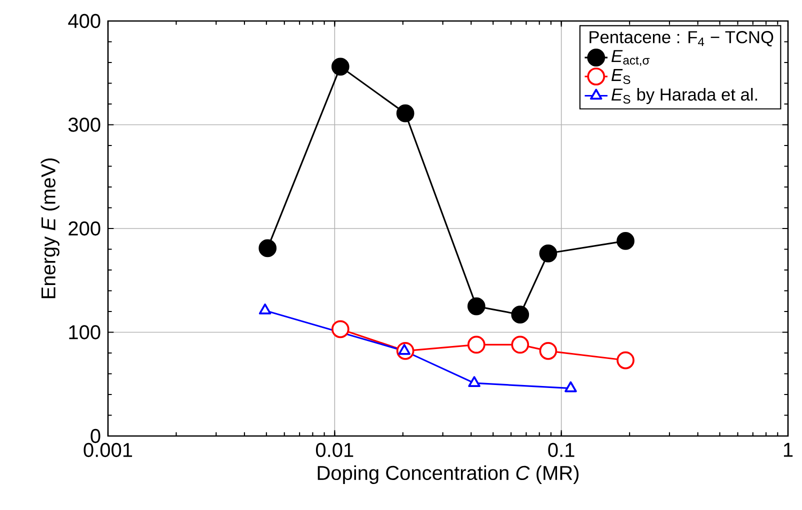 The height and width of the screenshot is (510, 802). What do you see at coordinates (631, 58) in the screenshot?
I see `legend-label: E$_{act,σ}$` at bounding box center [631, 58].